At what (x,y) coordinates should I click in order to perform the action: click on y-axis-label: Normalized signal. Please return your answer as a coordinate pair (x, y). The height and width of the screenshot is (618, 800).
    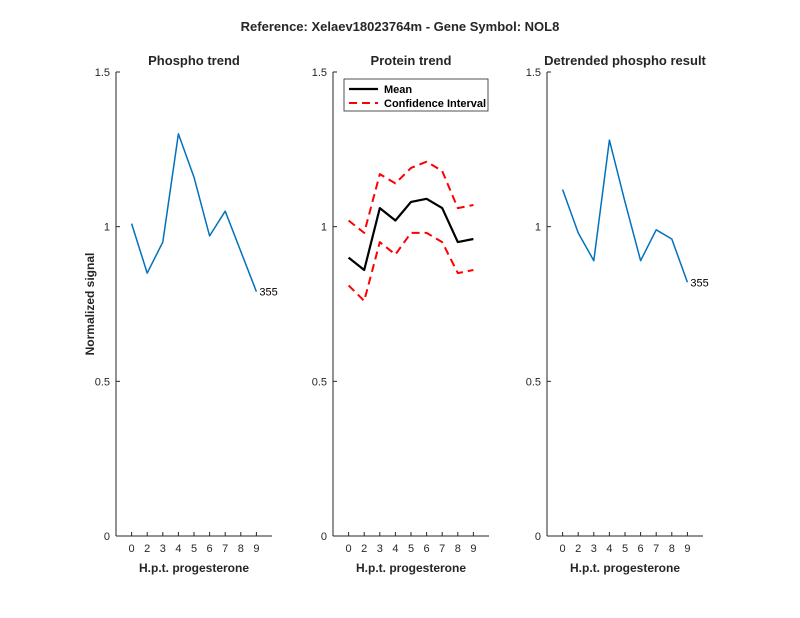
    Looking at the image, I should click on (90, 304).